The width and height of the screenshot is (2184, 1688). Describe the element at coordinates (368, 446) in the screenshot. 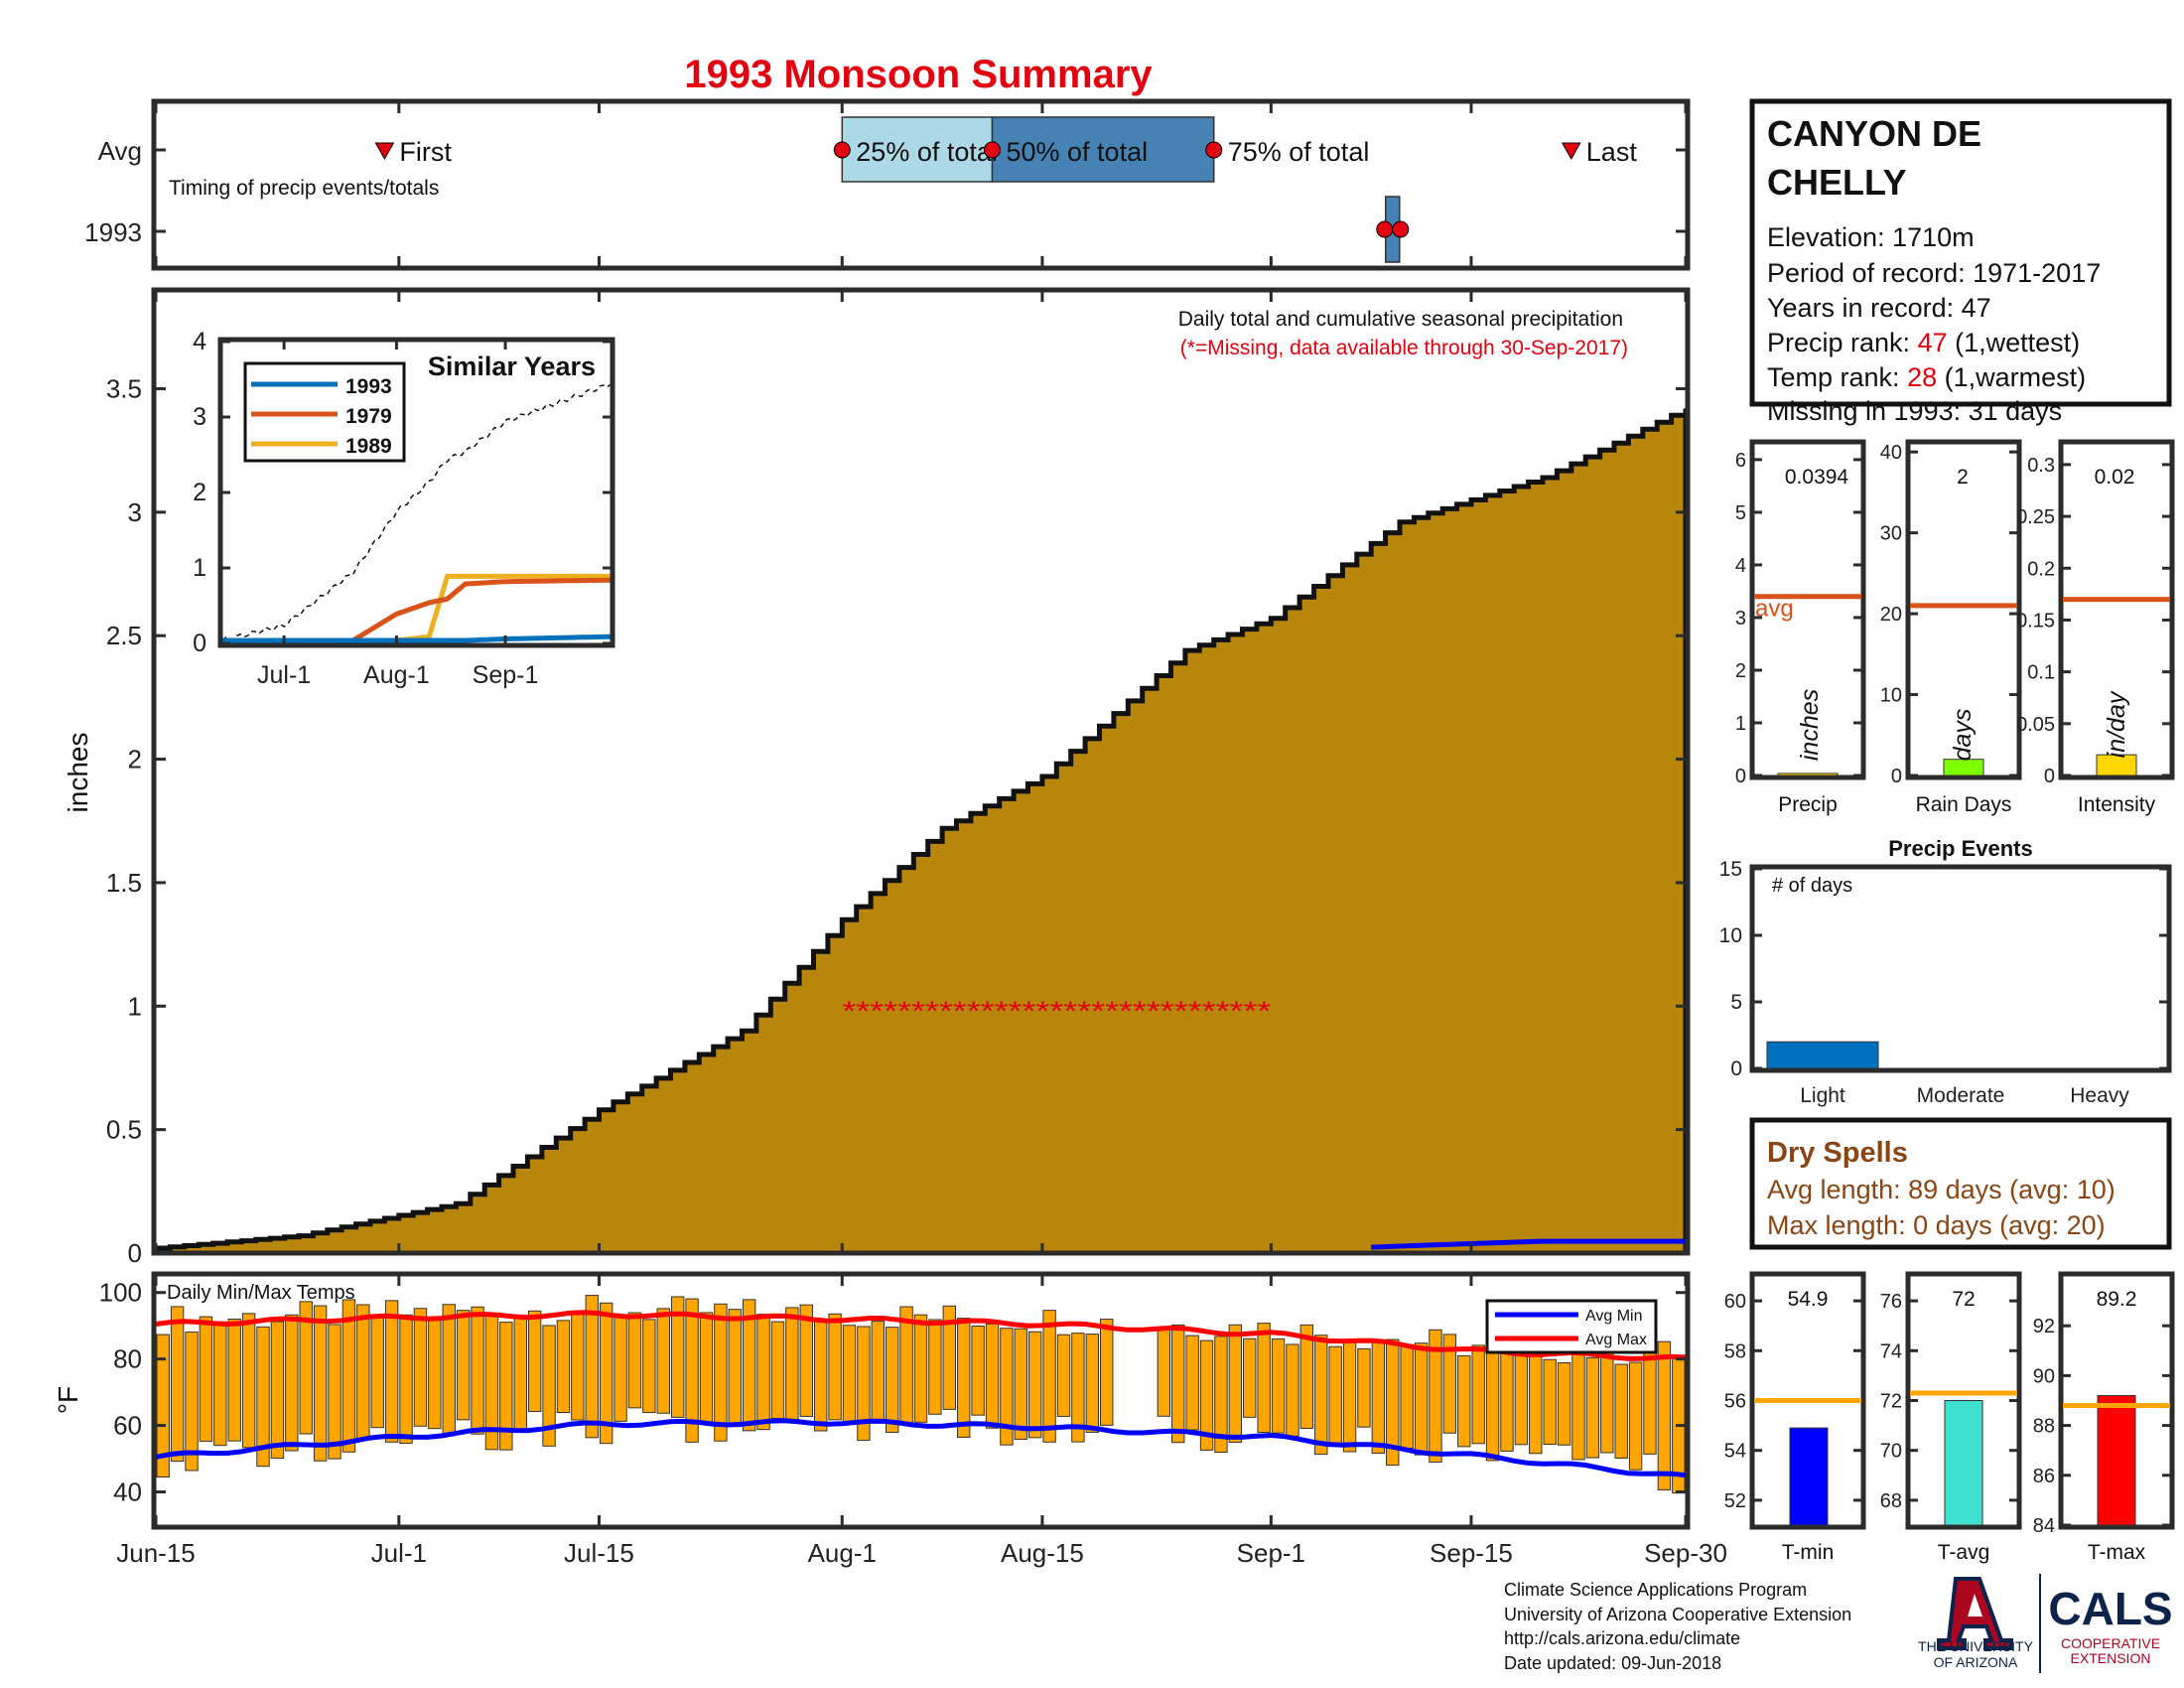

I see `legend-label-1989: 1989` at that location.